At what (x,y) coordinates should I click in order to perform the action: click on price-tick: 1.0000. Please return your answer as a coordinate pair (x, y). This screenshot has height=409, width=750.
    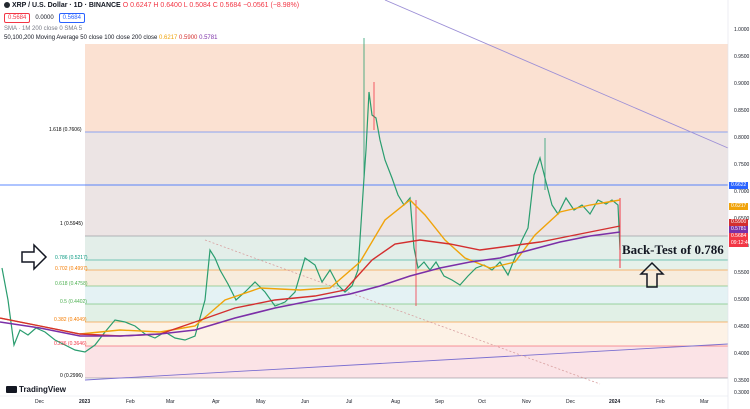
    Looking at the image, I should click on (742, 30).